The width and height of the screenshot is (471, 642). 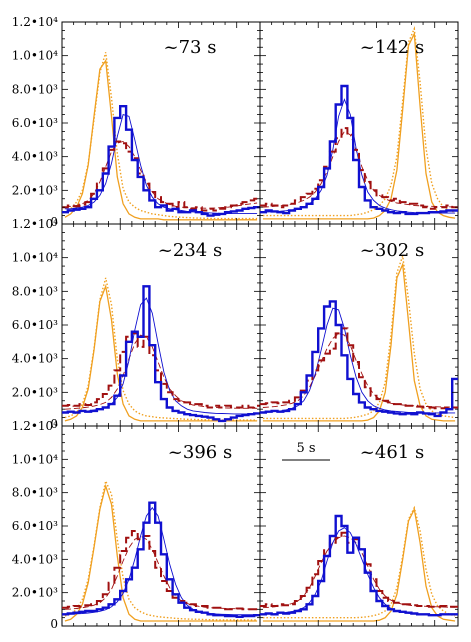 I want to click on panel-bottom-right: ~461 s, so click(x=359, y=526).